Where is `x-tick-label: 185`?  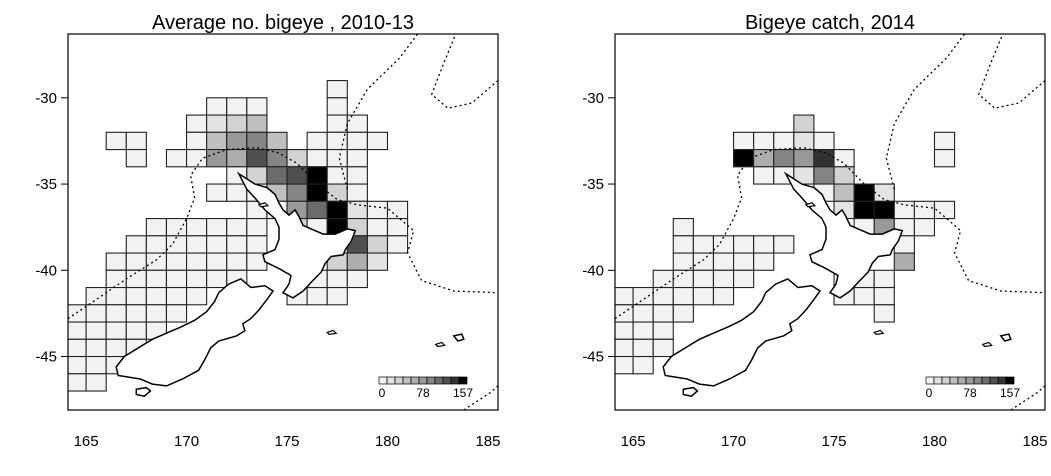 x-tick-label: 185 is located at coordinates (487, 441).